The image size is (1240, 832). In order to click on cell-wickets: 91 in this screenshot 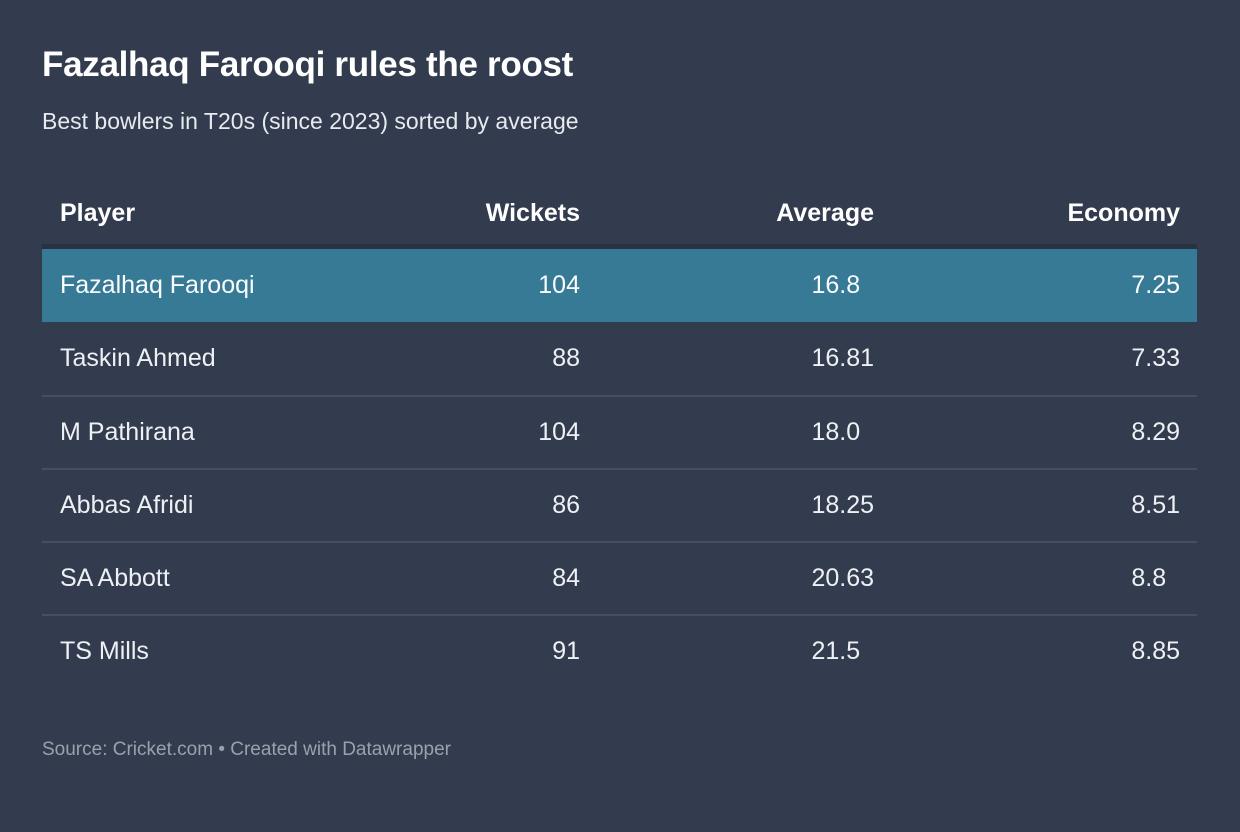, I will do `click(566, 651)`.